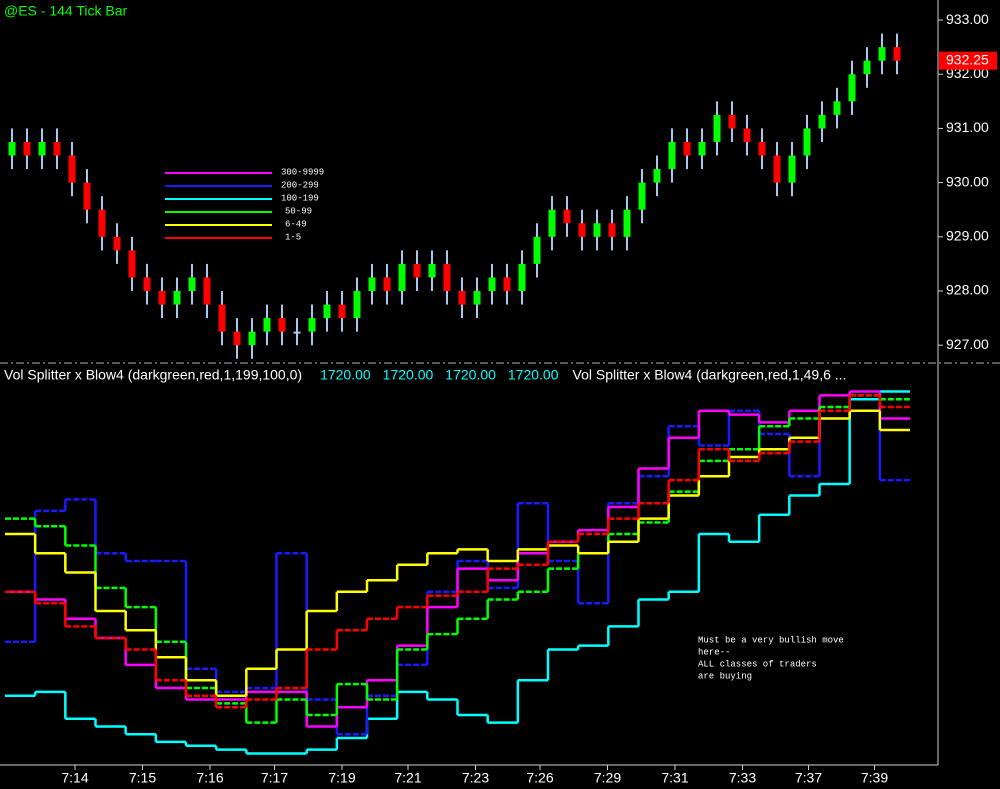  Describe the element at coordinates (302, 172) in the screenshot. I see `legend-label: 300-9999` at that location.